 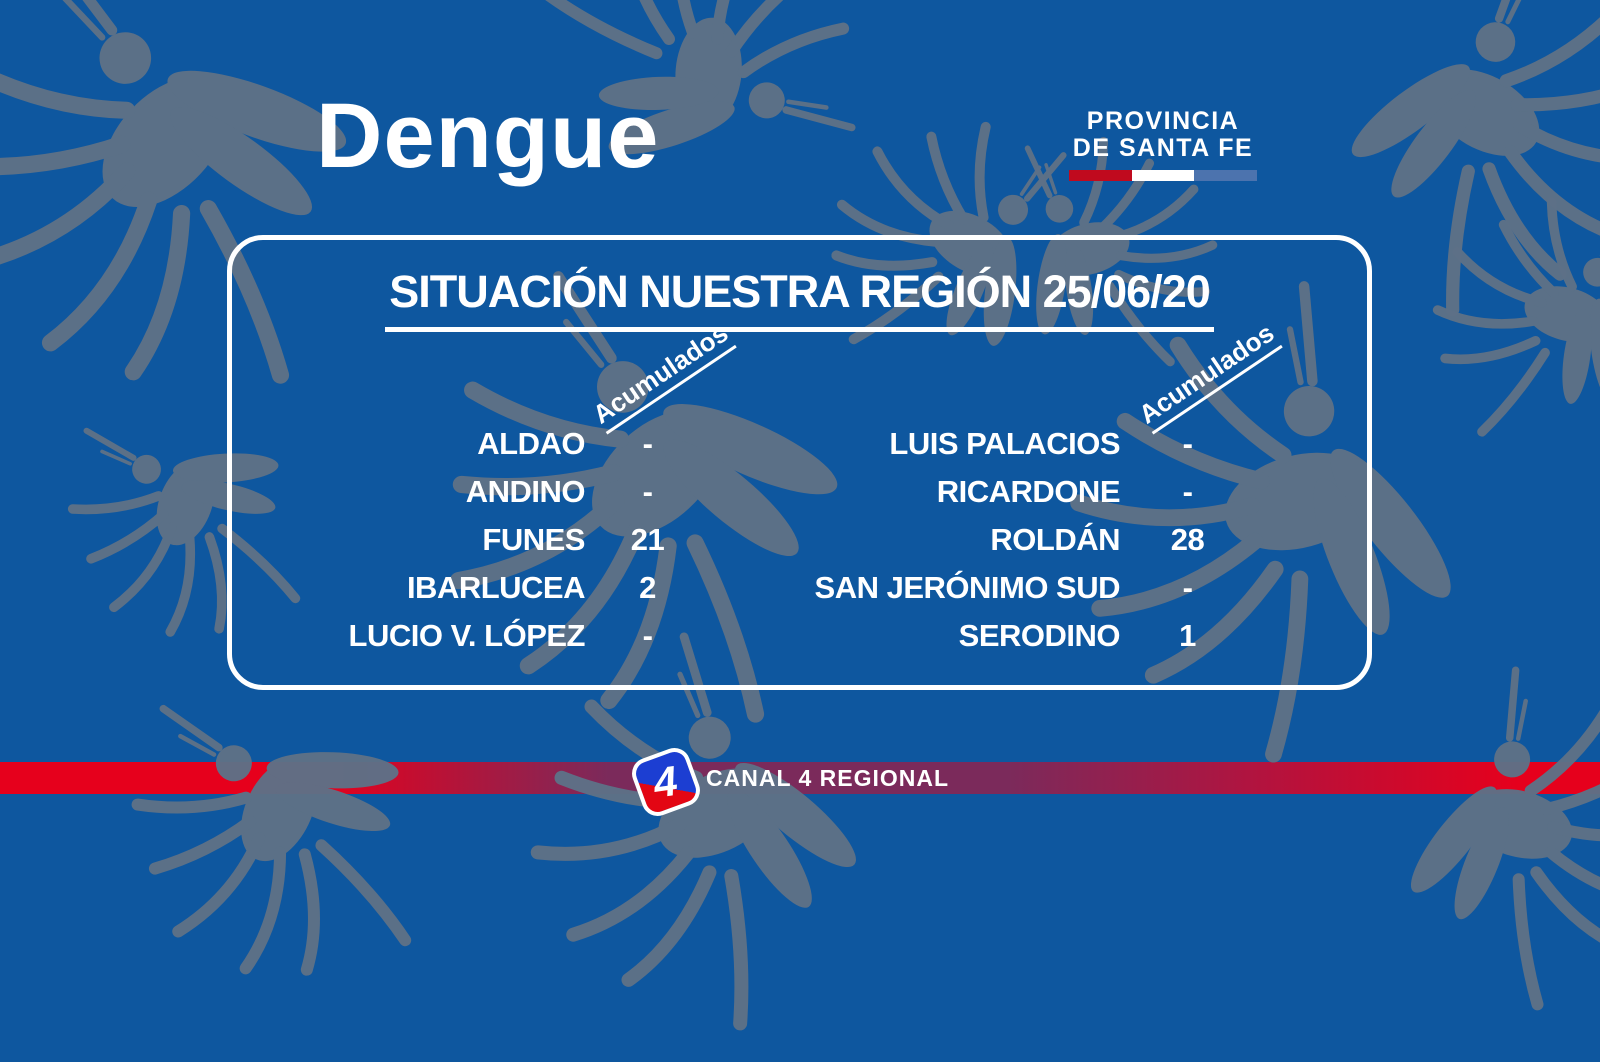 What do you see at coordinates (531, 443) in the screenshot?
I see `locality-label: ALDAO` at bounding box center [531, 443].